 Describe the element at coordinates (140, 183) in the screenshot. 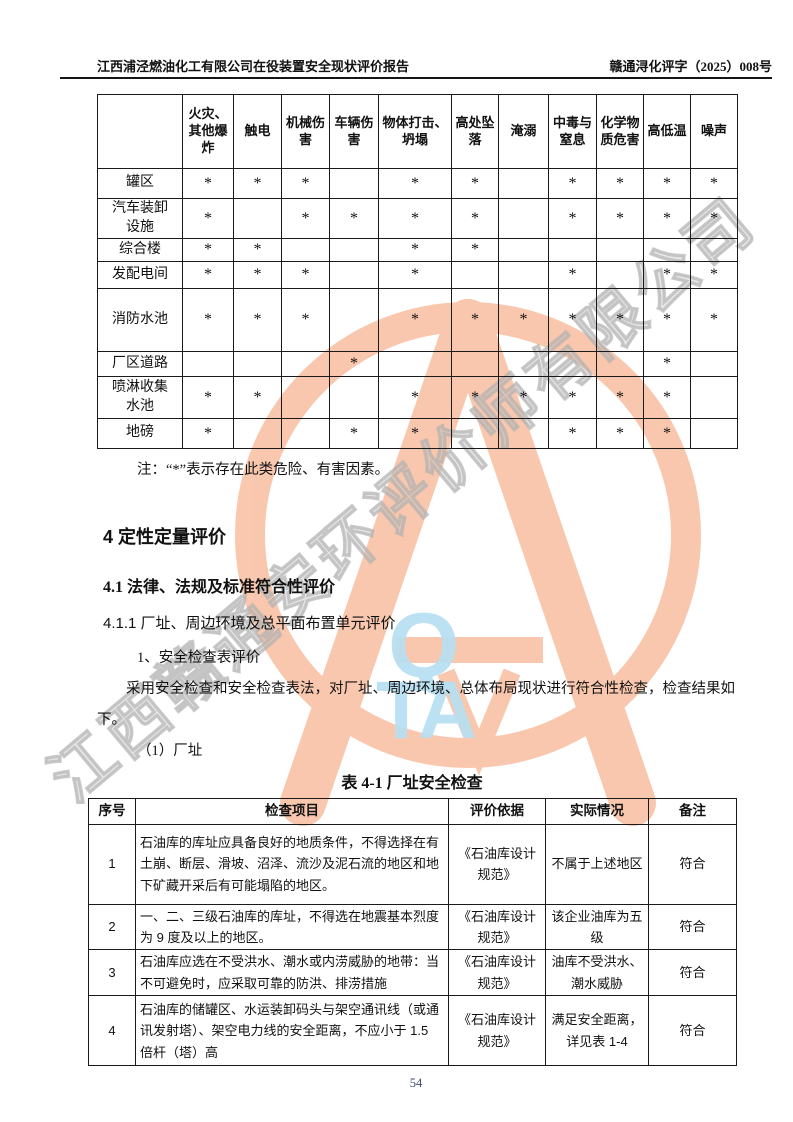

I see `hazard-row-label: 罐区` at that location.